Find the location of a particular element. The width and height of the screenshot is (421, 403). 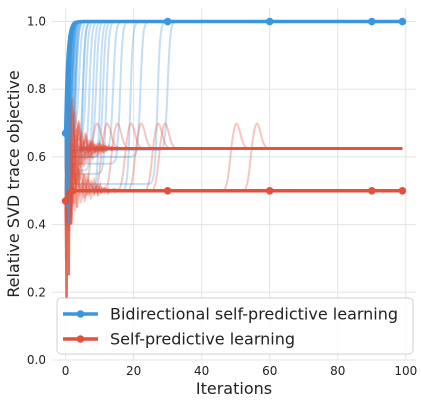

y-tick-label: 0.2 is located at coordinates (36, 292).